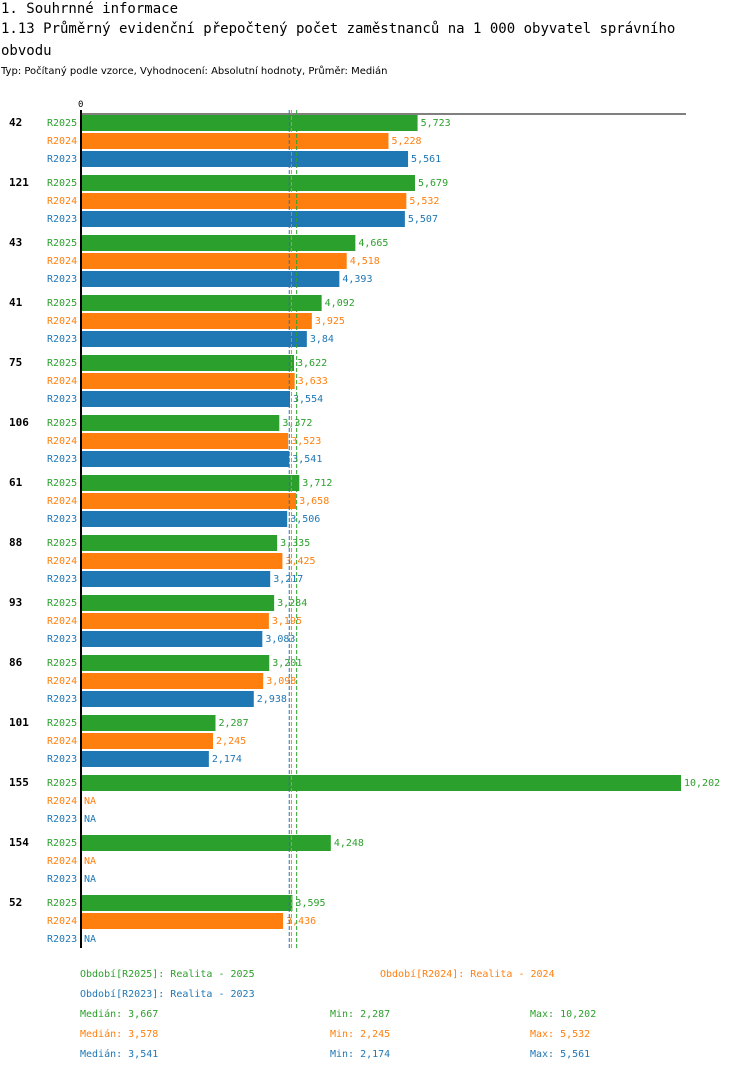 The width and height of the screenshot is (750, 1074). What do you see at coordinates (272, 699) in the screenshot?
I see `bar-value-label: 2,938` at bounding box center [272, 699].